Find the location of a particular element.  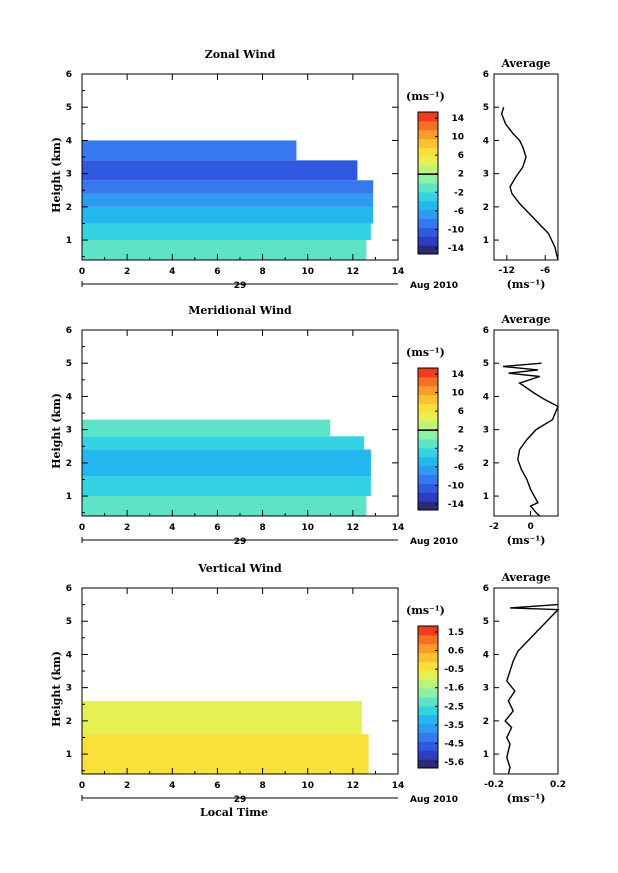

average-title: Average is located at coordinates (525, 319).